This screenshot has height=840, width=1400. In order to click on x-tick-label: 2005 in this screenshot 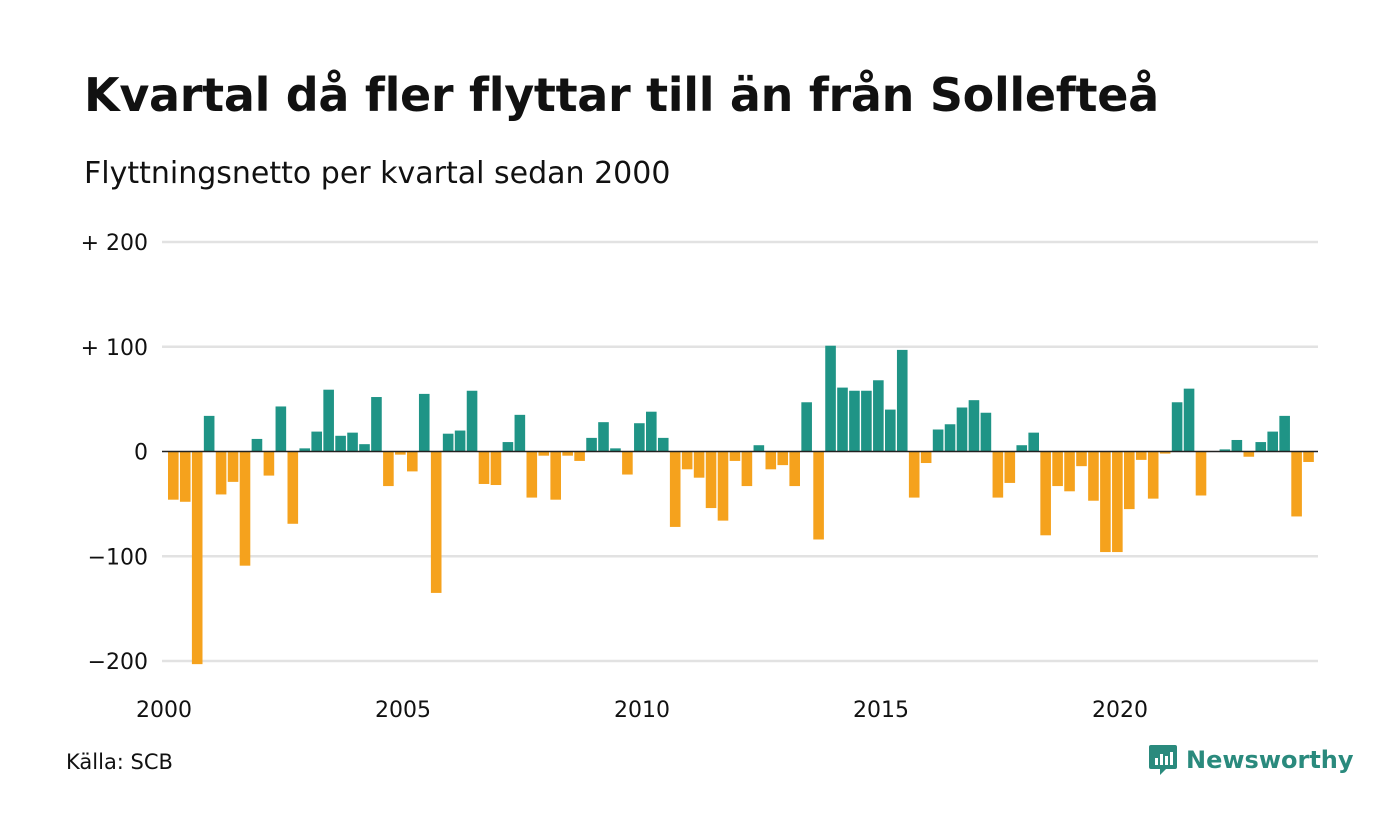, I will do `click(403, 710)`.